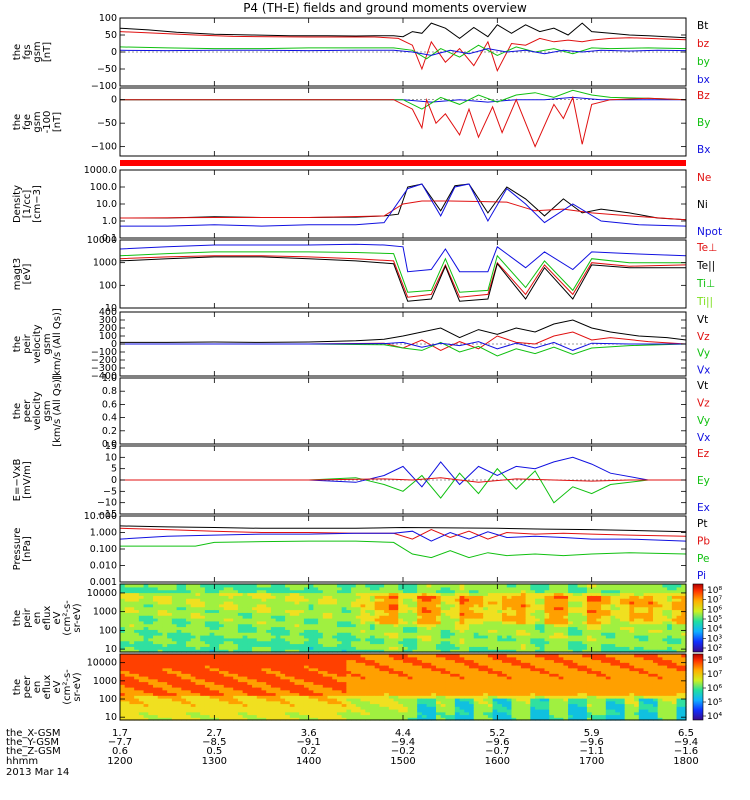 This screenshot has width=750, height=800. What do you see at coordinates (111, 308) in the screenshot?
I see `y-tick-label: 10` at bounding box center [111, 308].